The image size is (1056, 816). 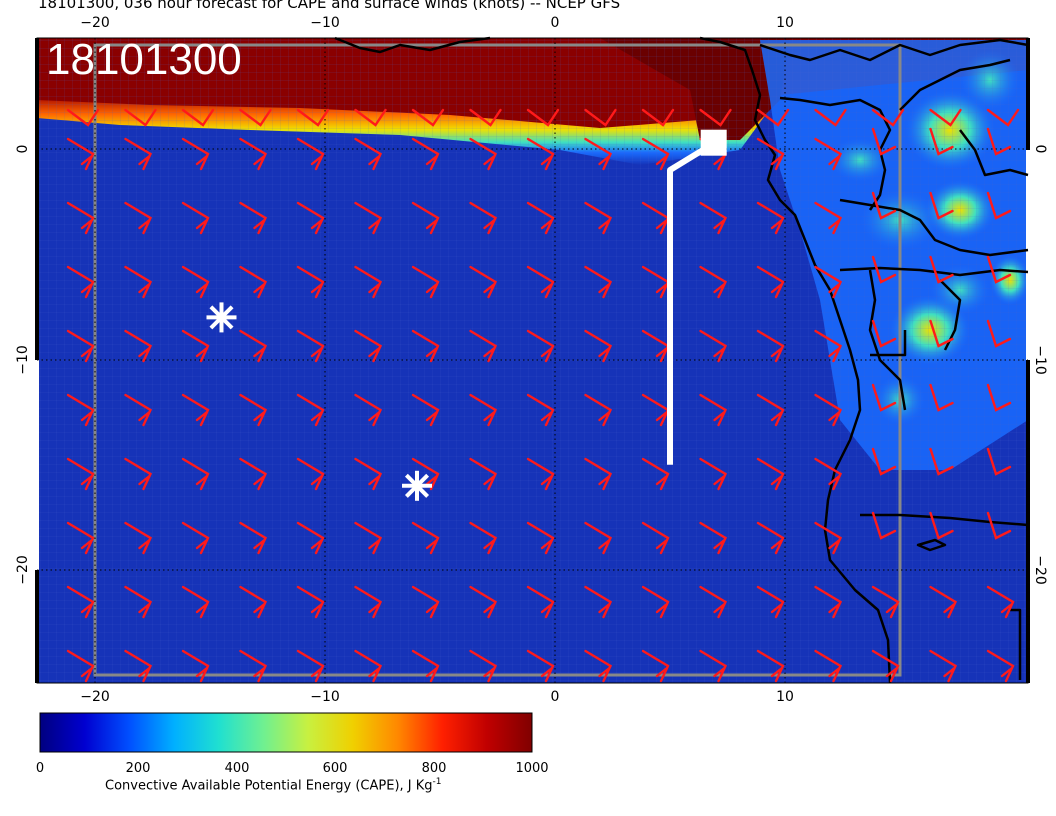 I want to click on colorbar-label: 800, so click(x=434, y=768).